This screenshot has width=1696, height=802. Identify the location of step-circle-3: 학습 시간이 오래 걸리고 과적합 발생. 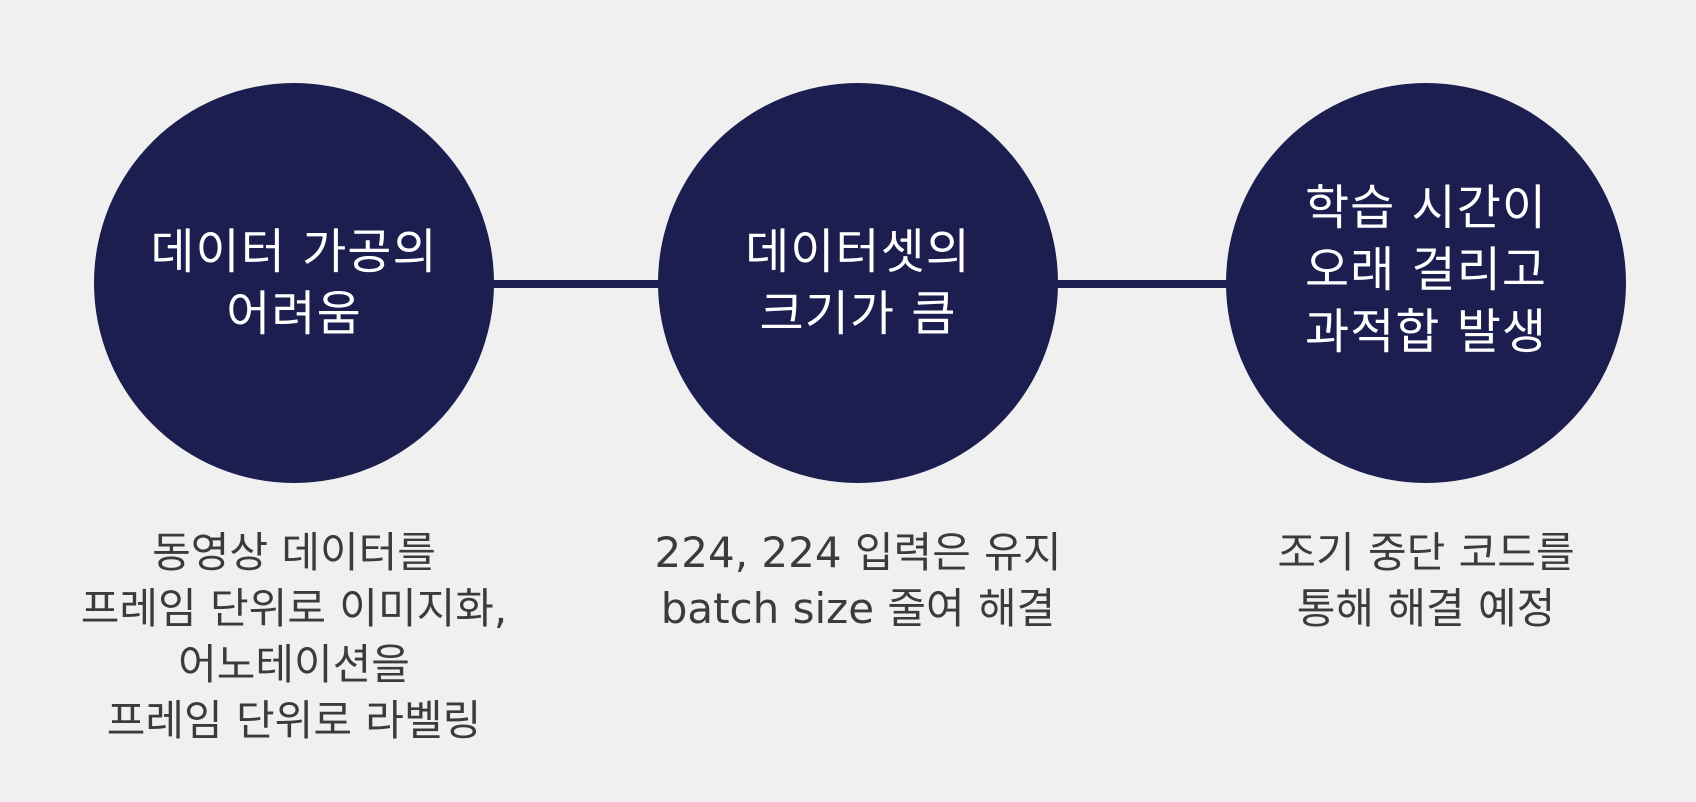
(1426, 283).